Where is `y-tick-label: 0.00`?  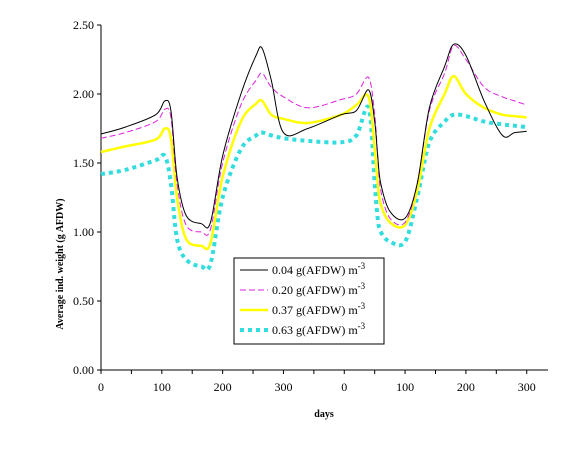 y-tick-label: 0.00 is located at coordinates (83, 370).